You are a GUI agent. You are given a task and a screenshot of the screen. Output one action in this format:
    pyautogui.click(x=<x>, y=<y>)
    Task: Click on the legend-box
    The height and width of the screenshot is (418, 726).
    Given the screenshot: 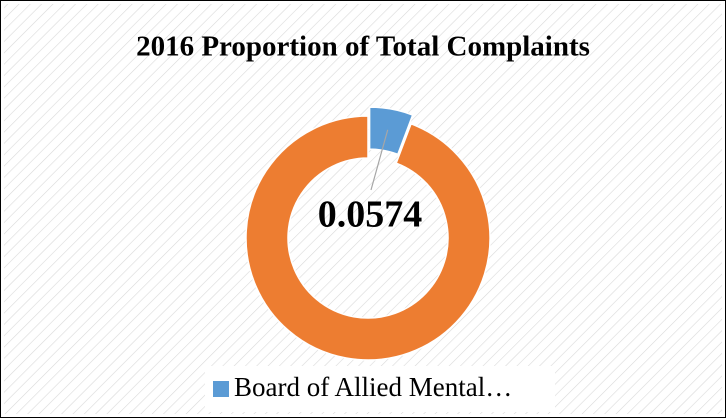 What is the action you would take?
    pyautogui.click(x=380, y=389)
    